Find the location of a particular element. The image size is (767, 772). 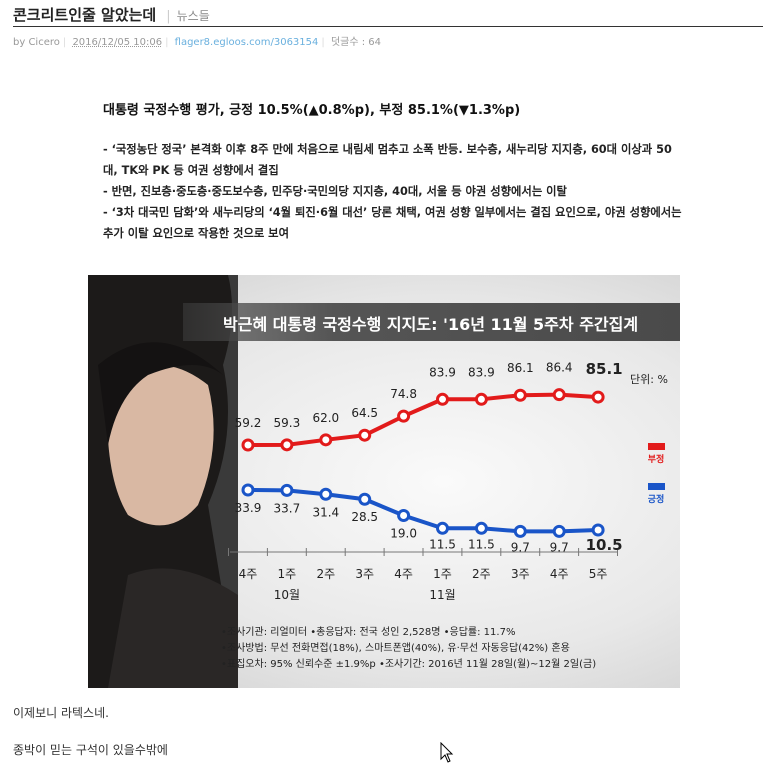

post-date: 2016/12/05 10:06 is located at coordinates (117, 42).